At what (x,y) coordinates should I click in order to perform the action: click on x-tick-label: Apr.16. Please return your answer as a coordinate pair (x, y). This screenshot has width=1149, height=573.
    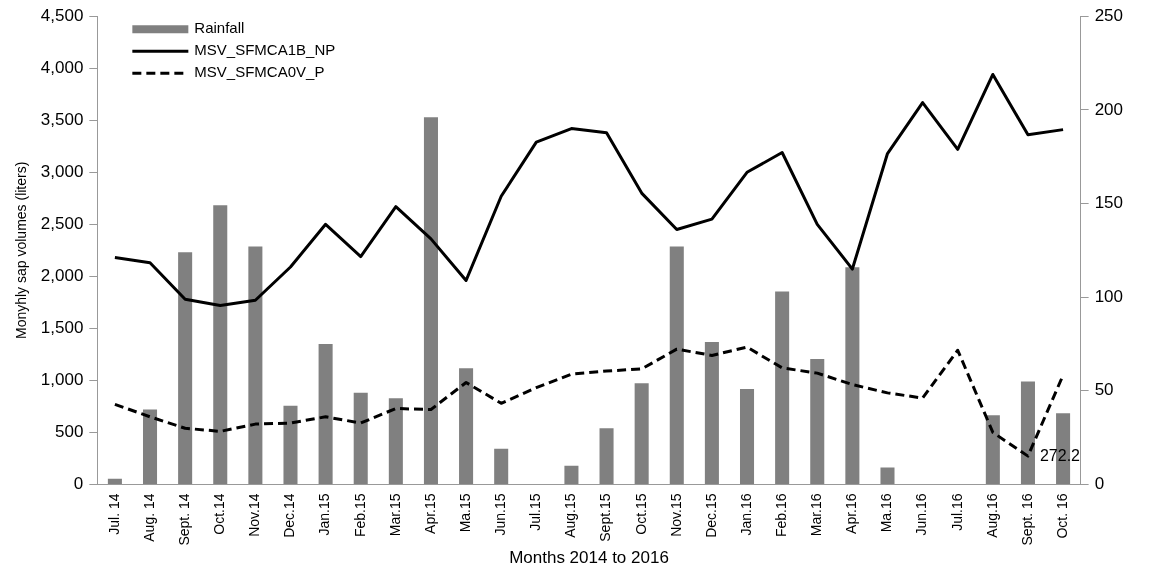
    Looking at the image, I should click on (851, 513).